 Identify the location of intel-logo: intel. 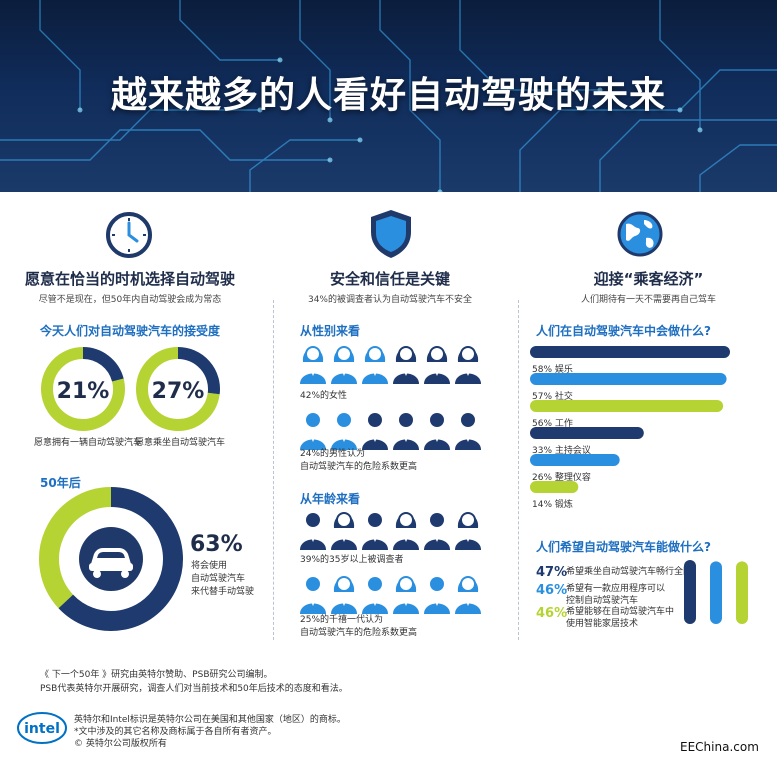
(42, 728).